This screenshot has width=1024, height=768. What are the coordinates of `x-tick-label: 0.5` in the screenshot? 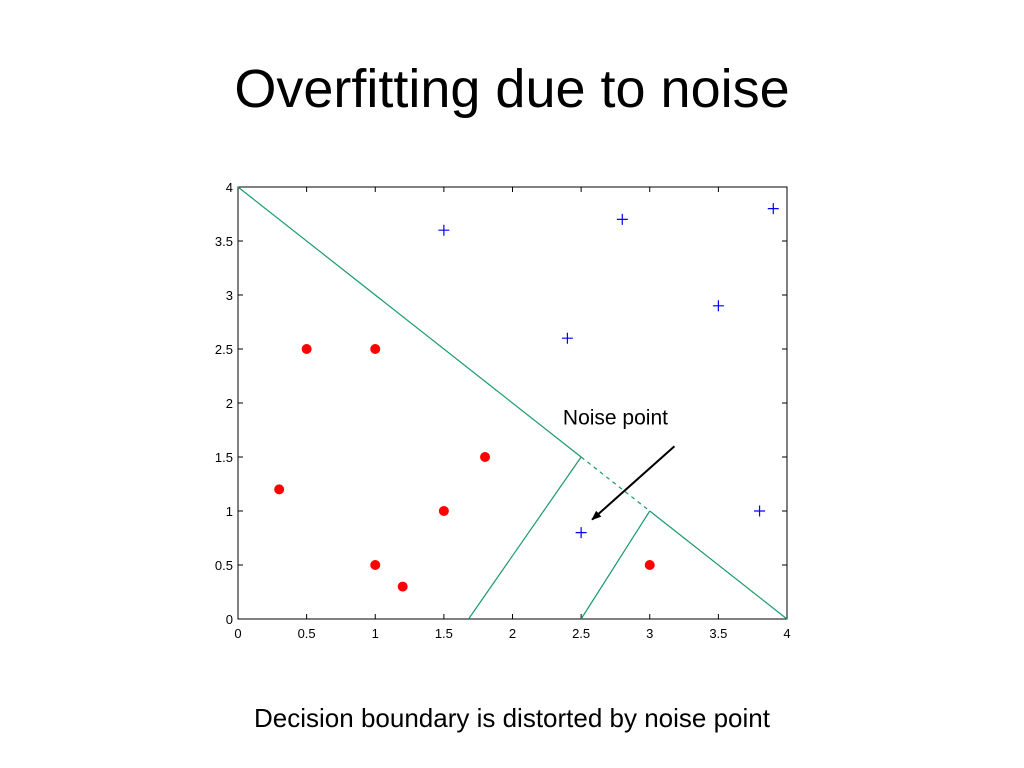 It's located at (307, 633).